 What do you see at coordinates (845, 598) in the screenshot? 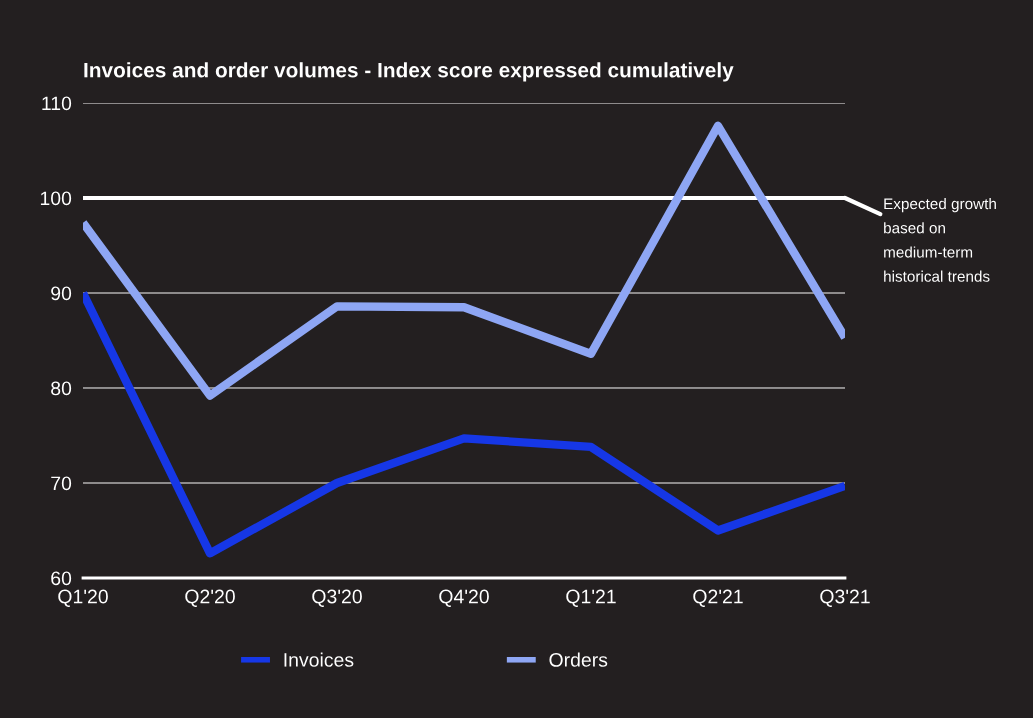
I see `x-tick-label: Q3'21` at bounding box center [845, 598].